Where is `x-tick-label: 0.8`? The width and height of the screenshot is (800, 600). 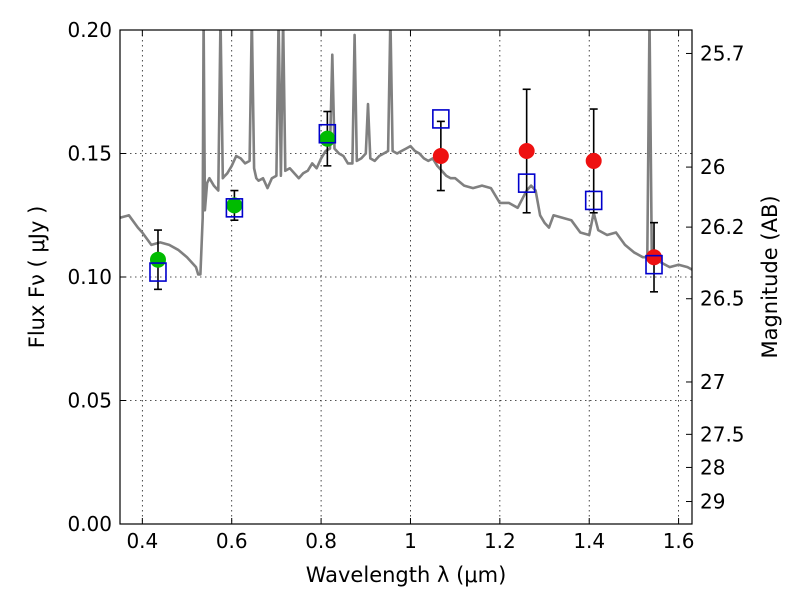
x-tick-label: 0.8 is located at coordinates (321, 541).